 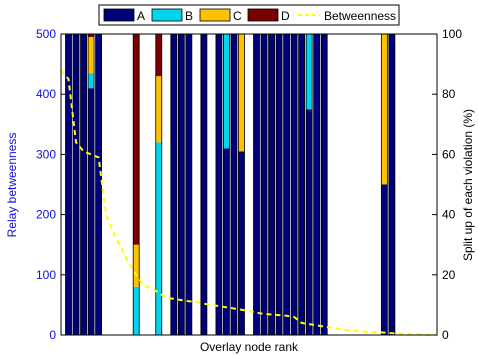 What do you see at coordinates (249, 347) in the screenshot?
I see `x-axis-title: Overlay node rank` at bounding box center [249, 347].